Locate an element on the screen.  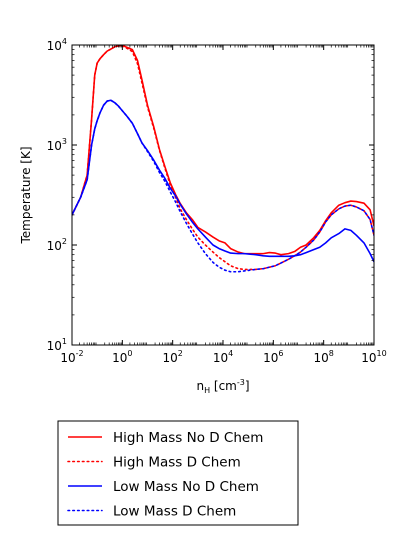
x-axis-label-end: ] is located at coordinates (247, 386).